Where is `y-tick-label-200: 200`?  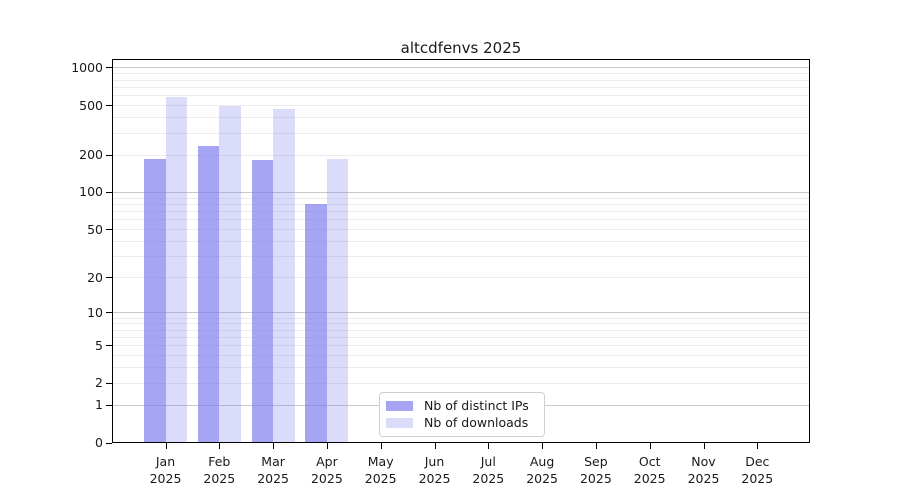
y-tick-label-200: 200 is located at coordinates (91, 155).